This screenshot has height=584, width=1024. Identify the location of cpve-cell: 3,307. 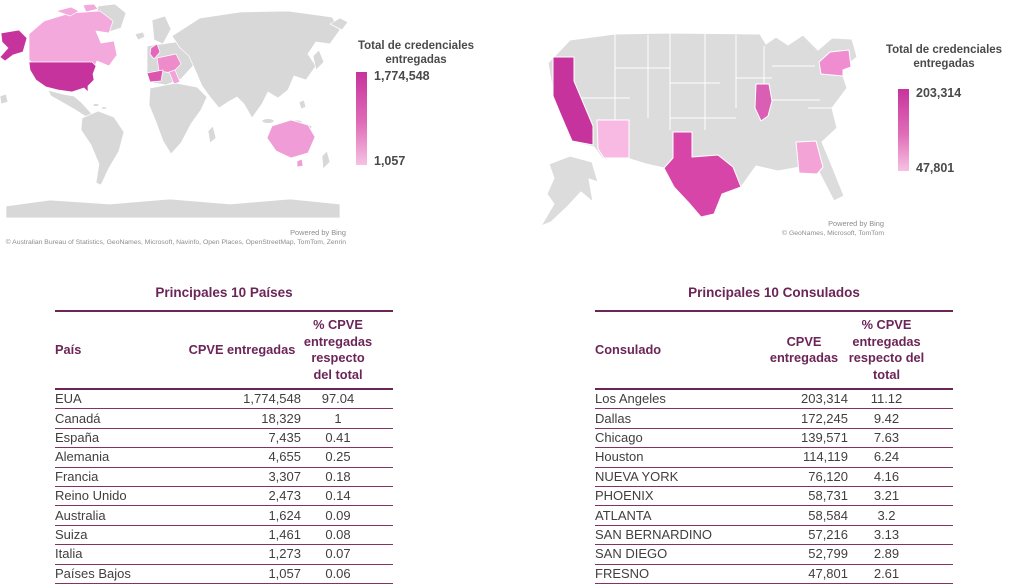
(242, 477).